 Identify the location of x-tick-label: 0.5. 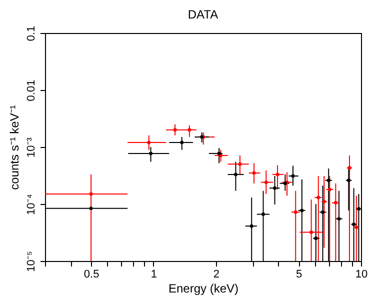
(92, 274).